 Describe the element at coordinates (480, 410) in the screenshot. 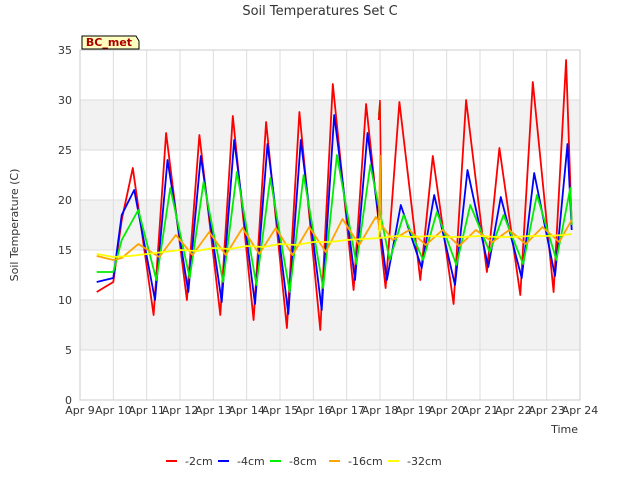

I see `x-tick-label: Apr 21` at that location.